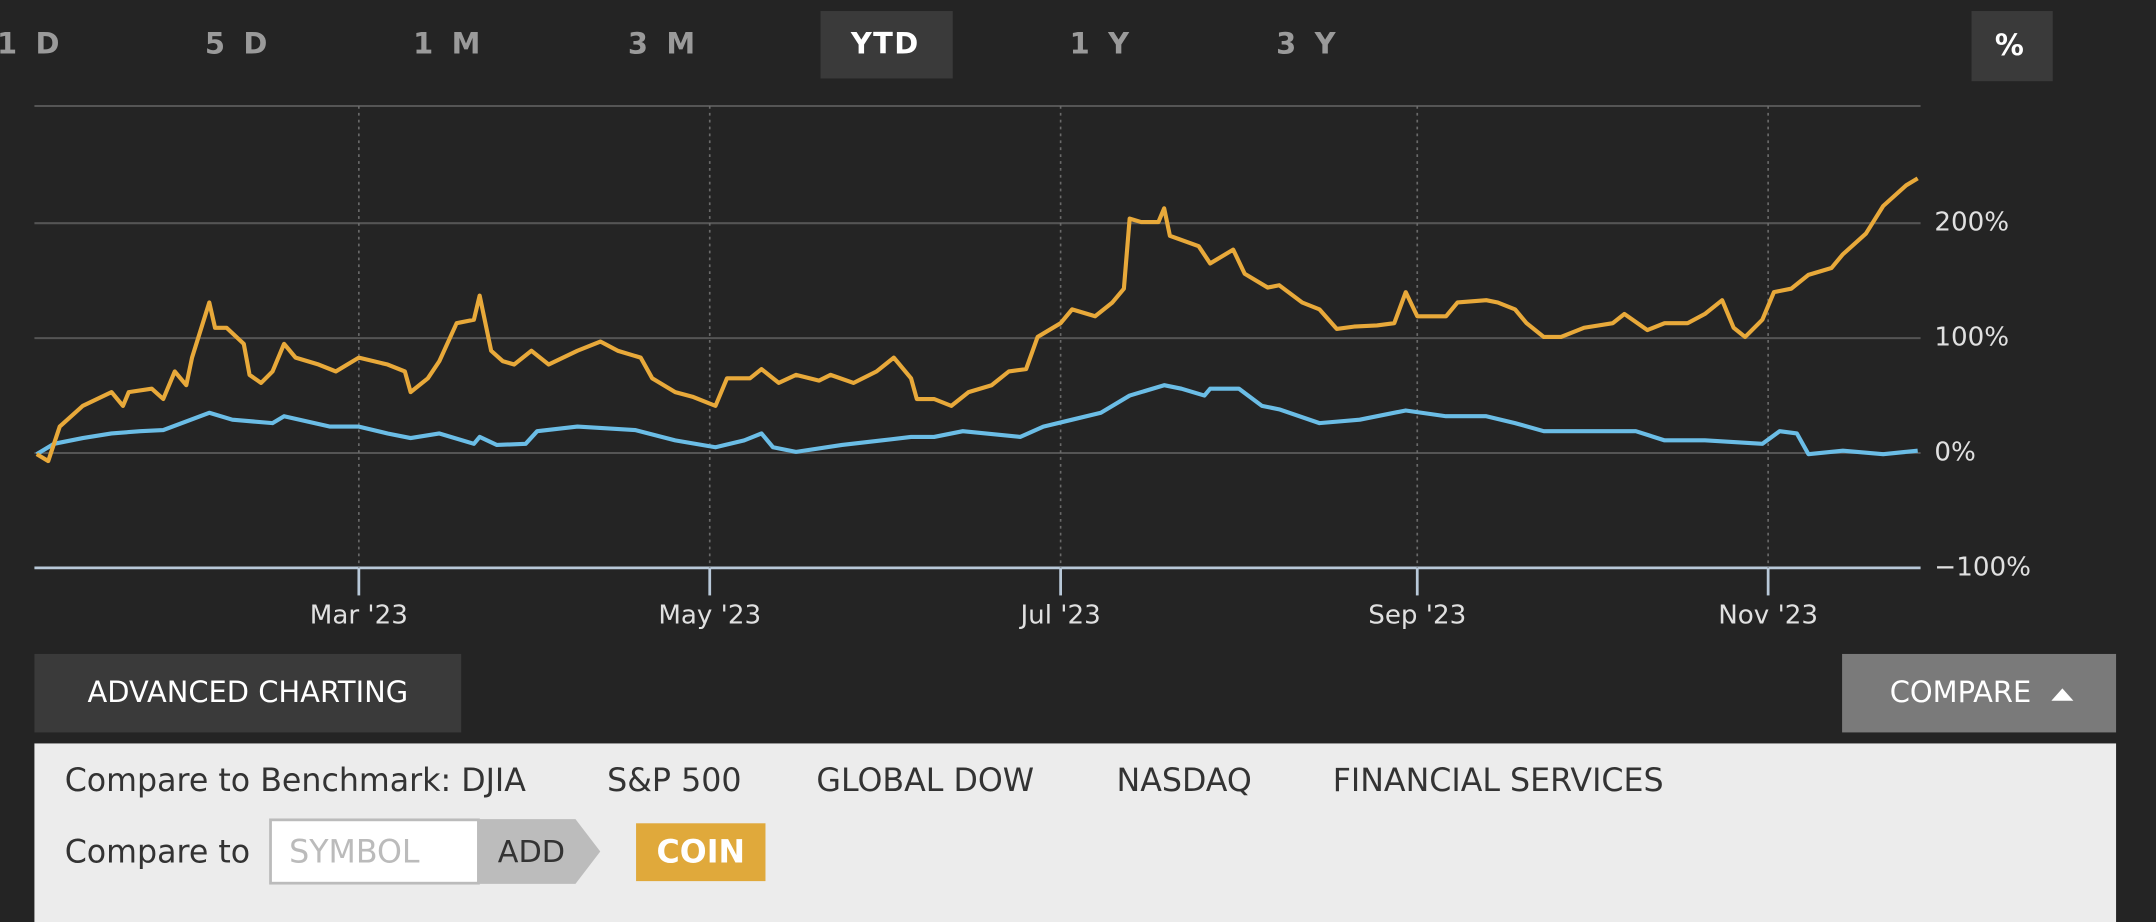  I want to click on x-tick-label: Sep '23, so click(1417, 616).